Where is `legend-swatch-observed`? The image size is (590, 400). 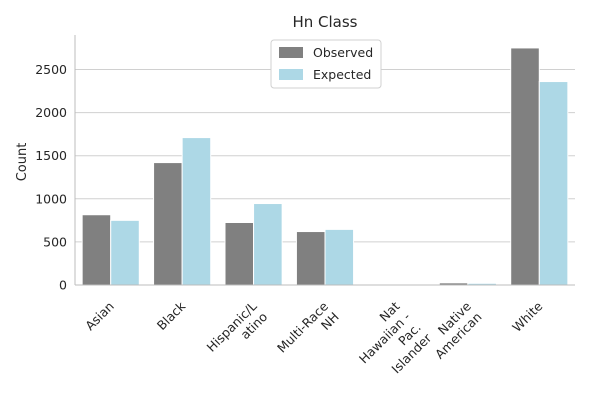 legend-swatch-observed is located at coordinates (291, 52).